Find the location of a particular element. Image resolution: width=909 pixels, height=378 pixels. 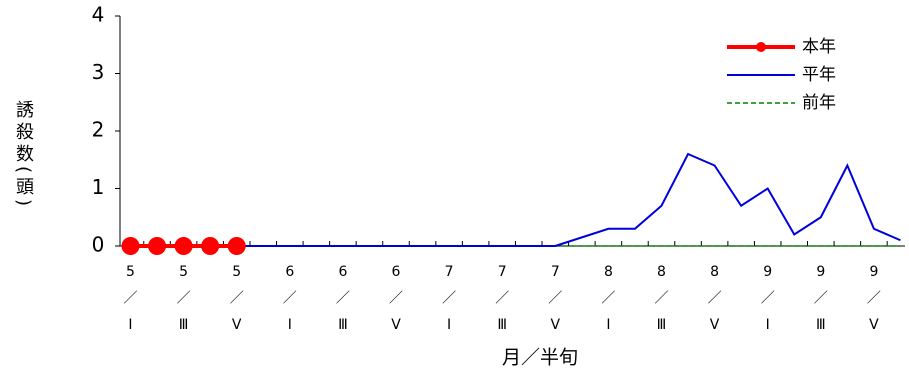

y-axis-title: 誘殺数(頭) is located at coordinates (23, 155).